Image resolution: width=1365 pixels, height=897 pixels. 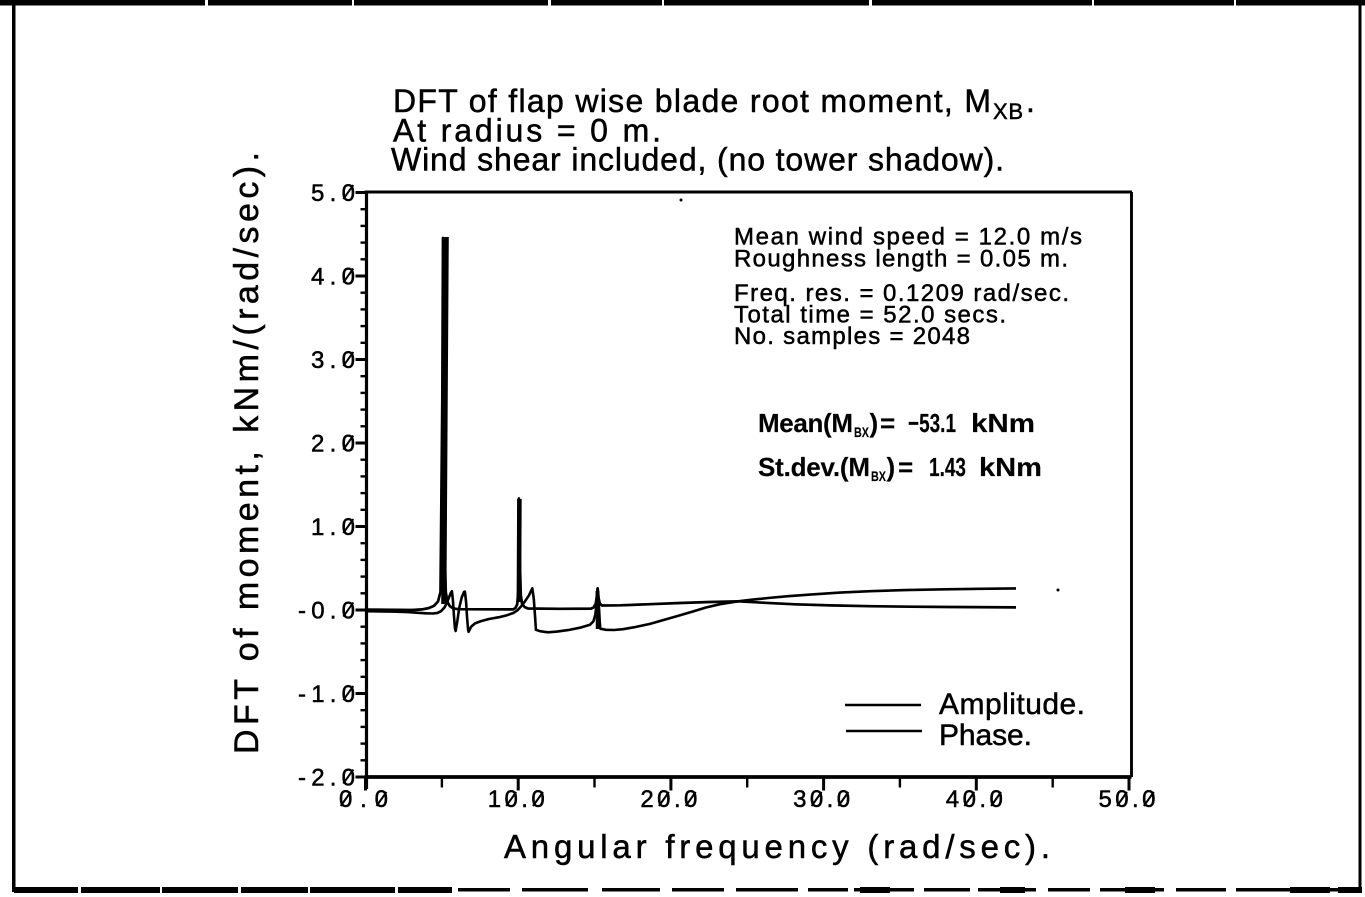 What do you see at coordinates (1008, 111) in the screenshot?
I see `svg-text: XB` at bounding box center [1008, 111].